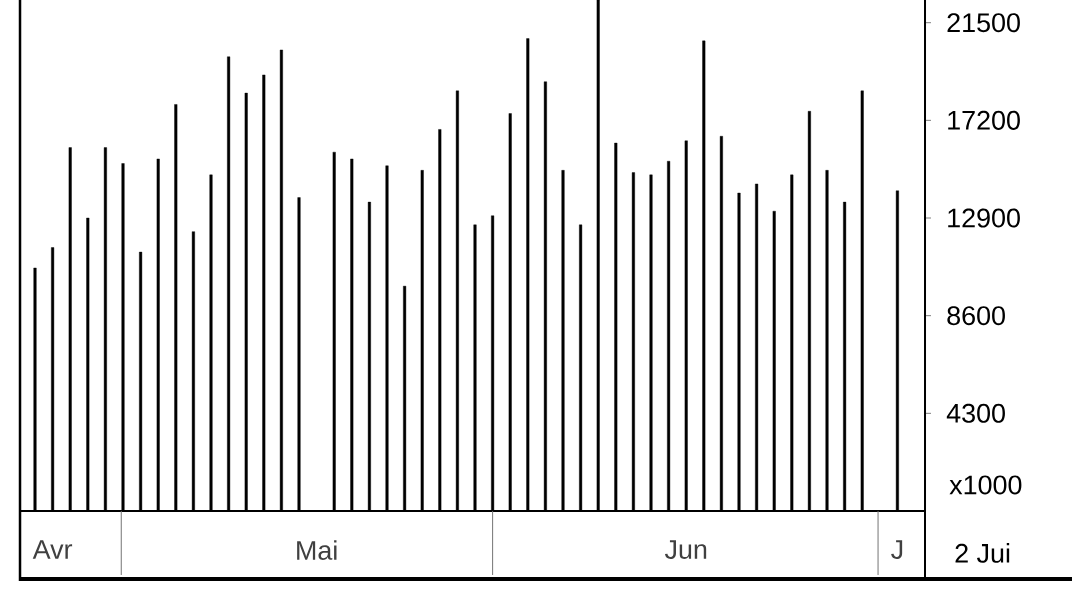 The height and width of the screenshot is (597, 1072). Describe the element at coordinates (984, 120) in the screenshot. I see `y-tick-label: 17200` at that location.